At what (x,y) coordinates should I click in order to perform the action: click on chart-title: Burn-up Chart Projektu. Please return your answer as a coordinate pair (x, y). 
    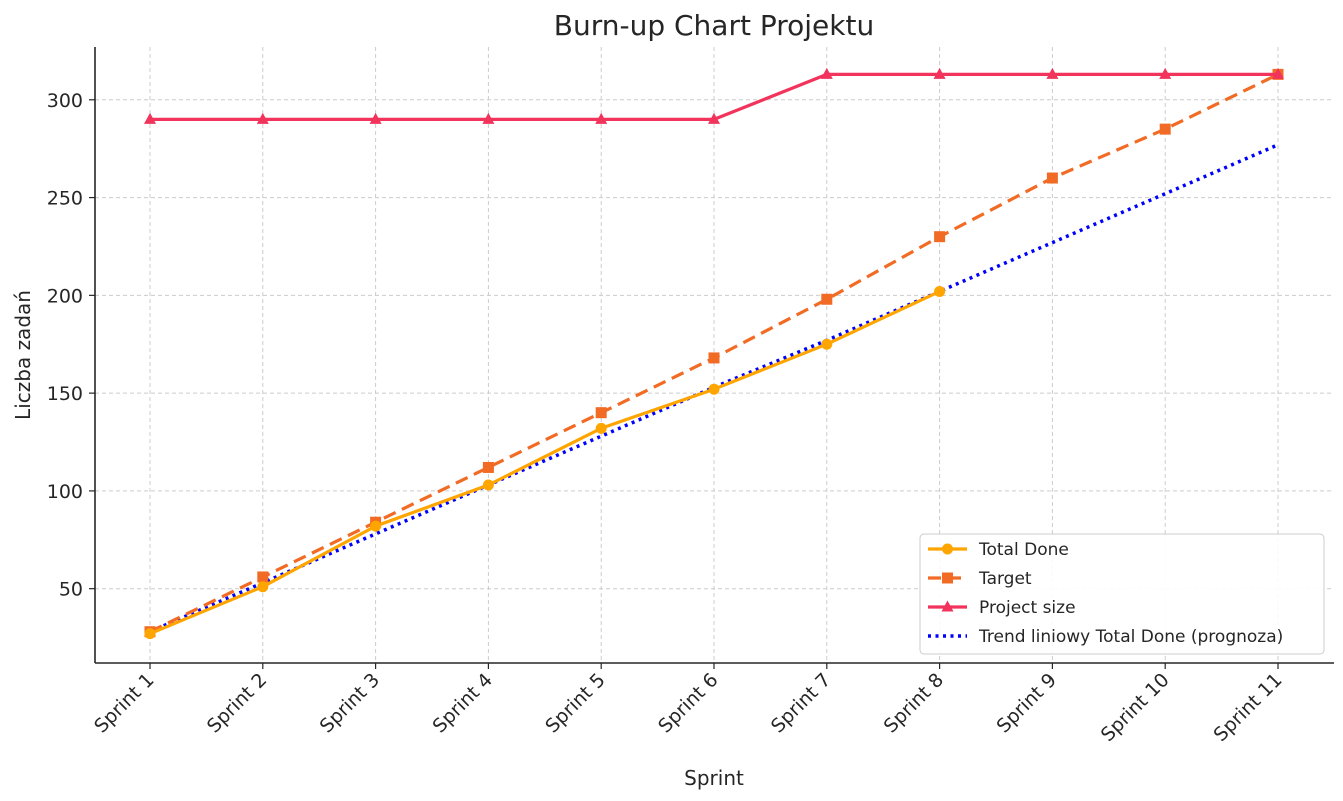
    Looking at the image, I should click on (714, 25).